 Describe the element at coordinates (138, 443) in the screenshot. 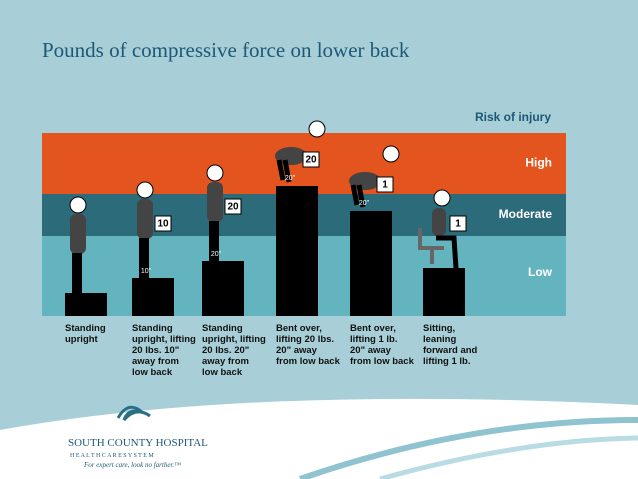

I see `footer-name: SOUTH COUNTY HOSPITAL` at that location.